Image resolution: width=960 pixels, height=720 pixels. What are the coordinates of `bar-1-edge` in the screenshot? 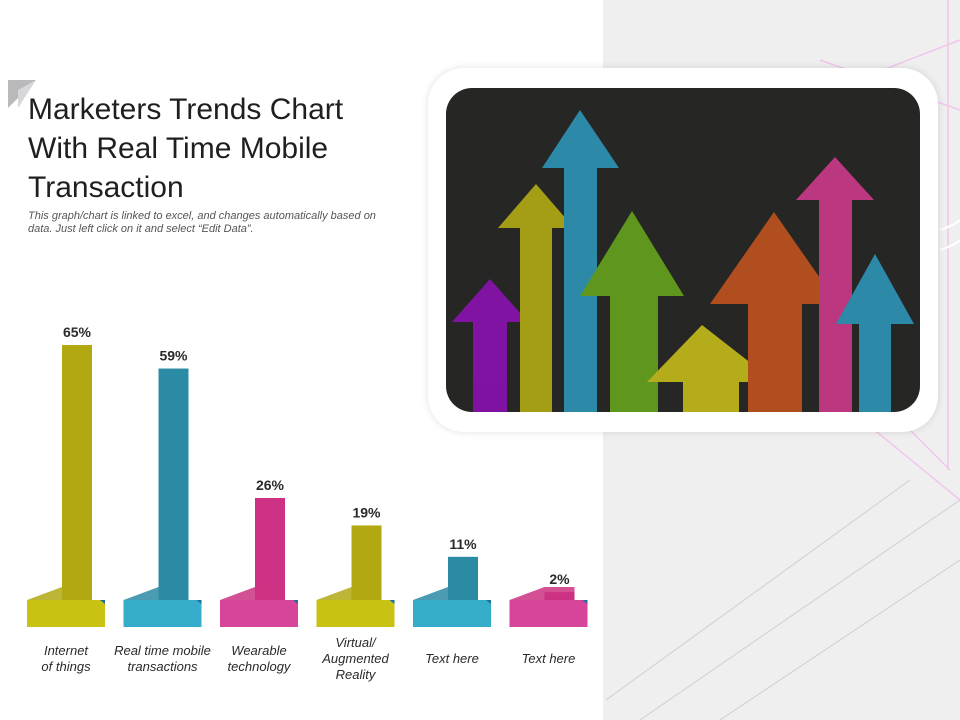 It's located at (102, 602).